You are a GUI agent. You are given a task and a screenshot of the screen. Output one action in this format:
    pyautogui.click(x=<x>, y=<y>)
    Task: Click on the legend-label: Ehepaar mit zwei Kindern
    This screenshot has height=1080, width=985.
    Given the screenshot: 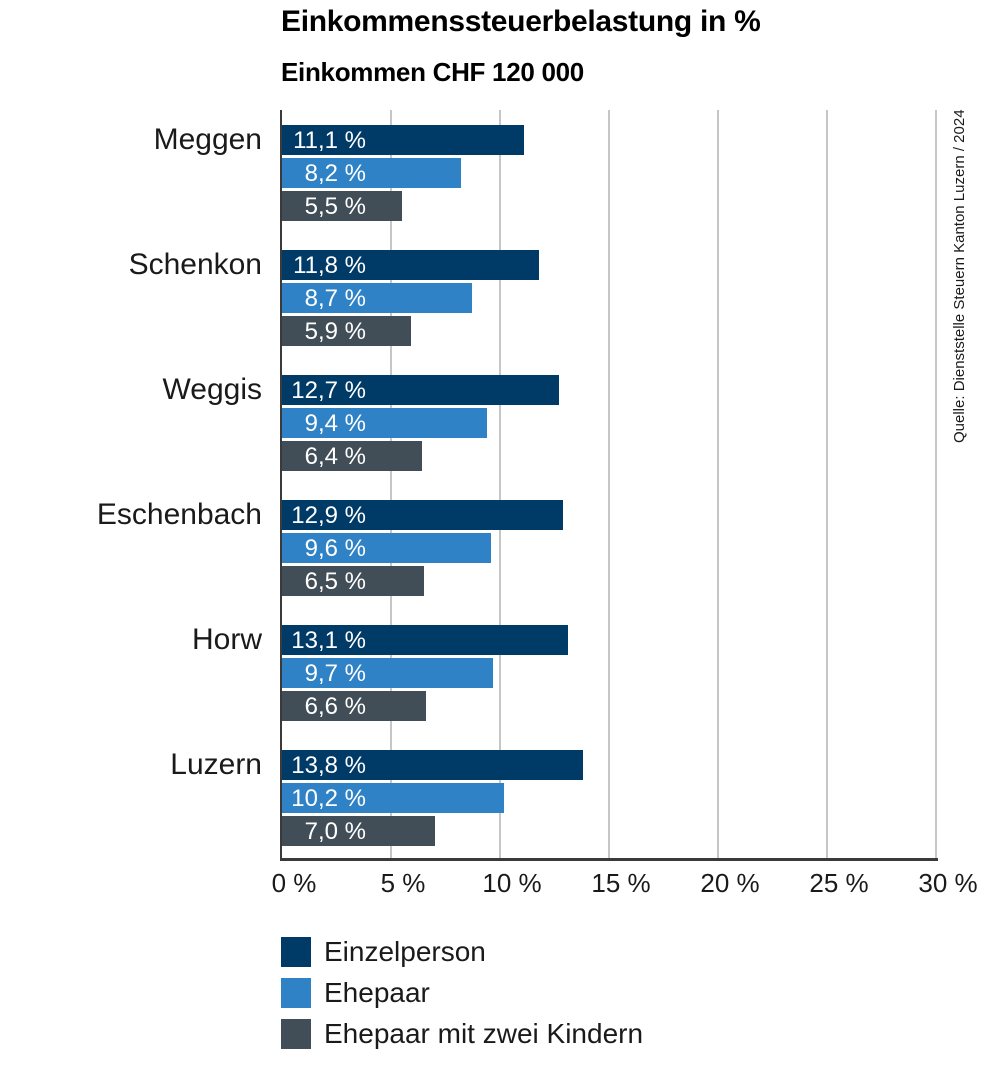 What is the action you would take?
    pyautogui.click(x=484, y=1033)
    